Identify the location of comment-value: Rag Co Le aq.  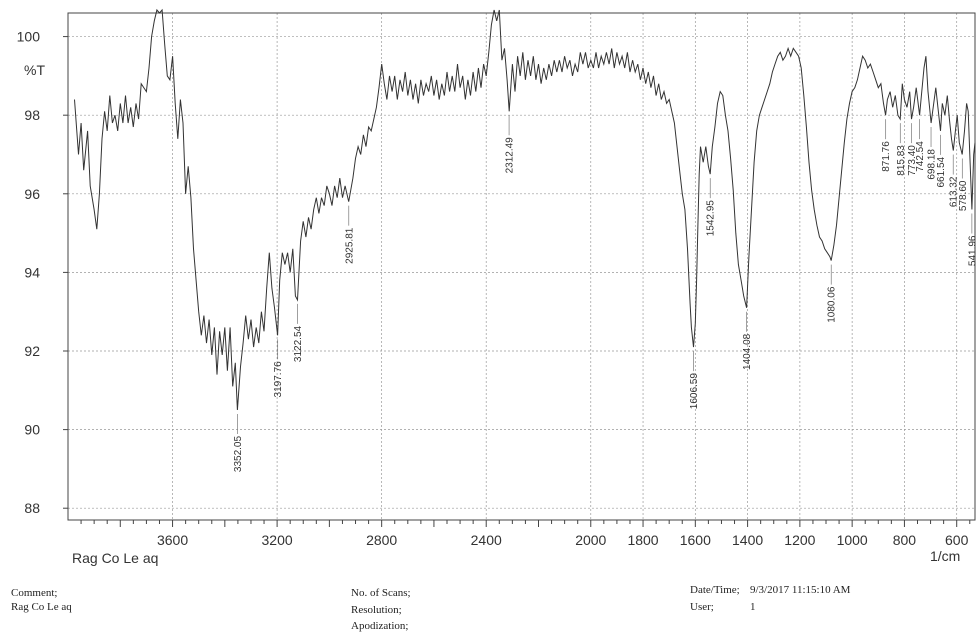
(41, 607).